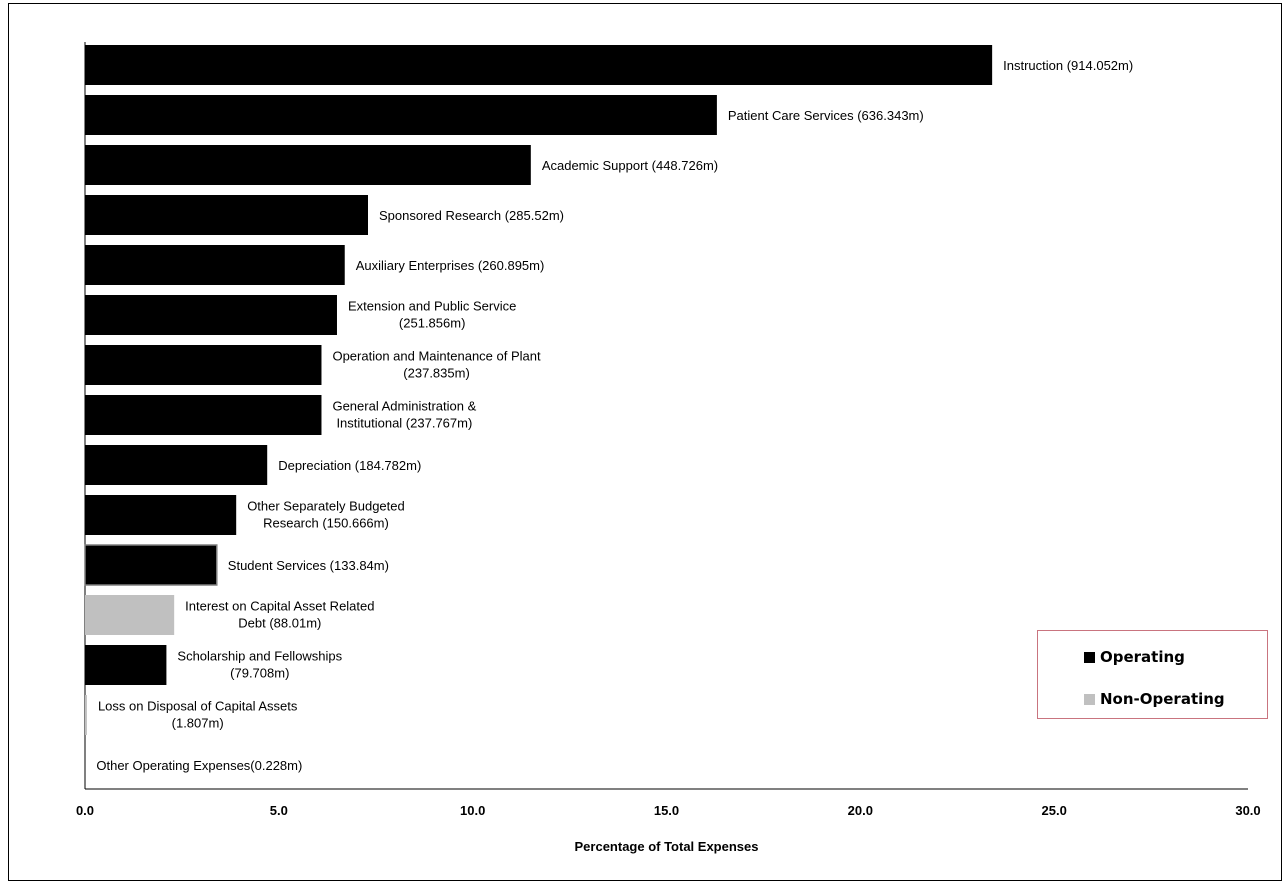 The width and height of the screenshot is (1283, 883). Describe the element at coordinates (349, 465) in the screenshot. I see `bar-label-8: Depreciation (184.782m)` at that location.